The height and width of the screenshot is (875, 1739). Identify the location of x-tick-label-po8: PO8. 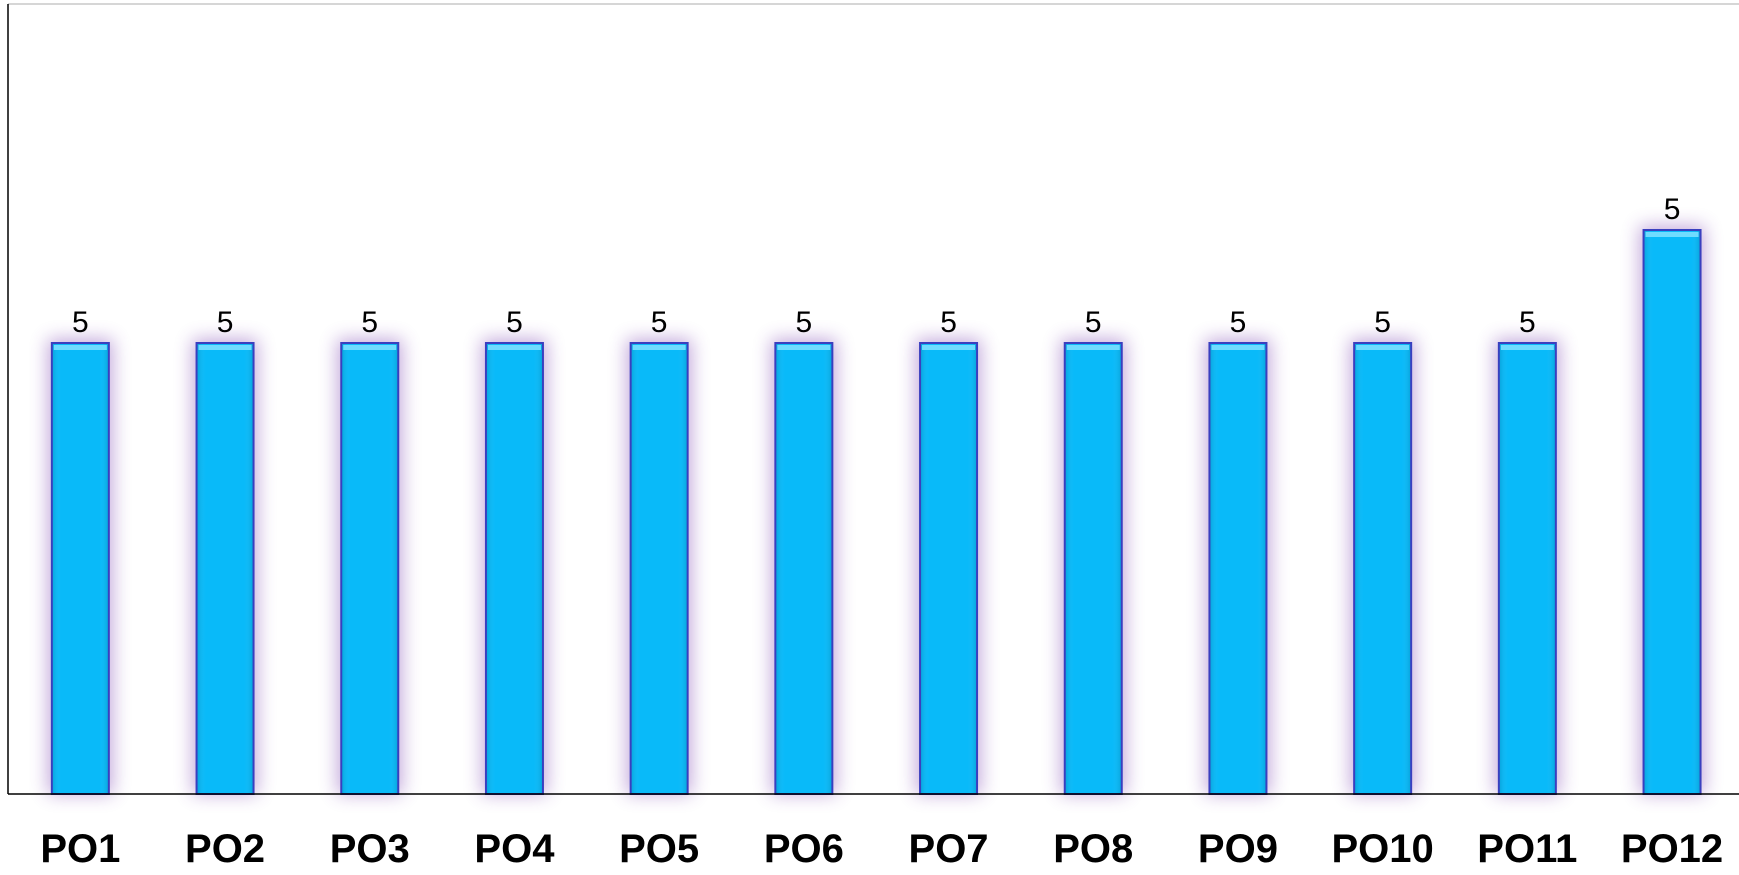
(1093, 849).